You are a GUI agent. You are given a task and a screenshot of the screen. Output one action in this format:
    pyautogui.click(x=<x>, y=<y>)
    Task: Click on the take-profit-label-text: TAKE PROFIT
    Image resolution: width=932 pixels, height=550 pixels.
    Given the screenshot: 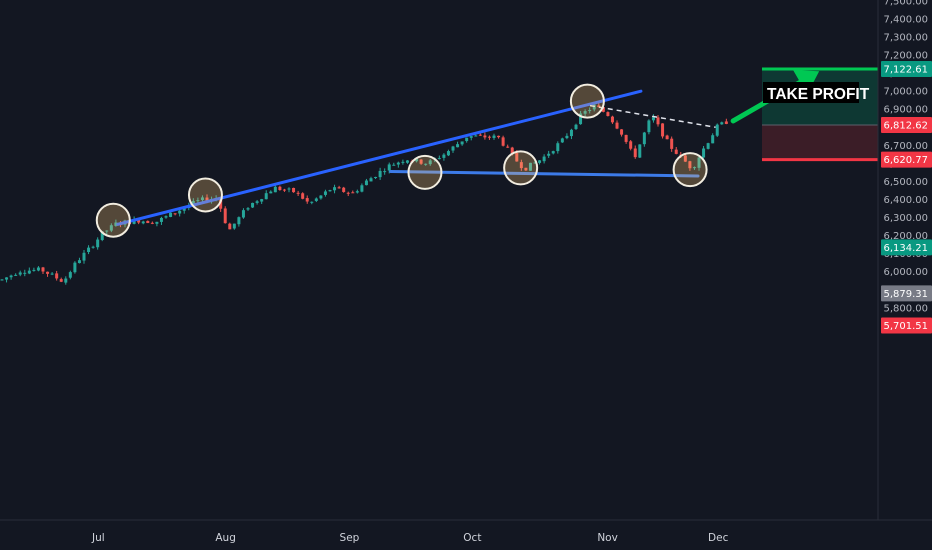 What is the action you would take?
    pyautogui.click(x=818, y=94)
    